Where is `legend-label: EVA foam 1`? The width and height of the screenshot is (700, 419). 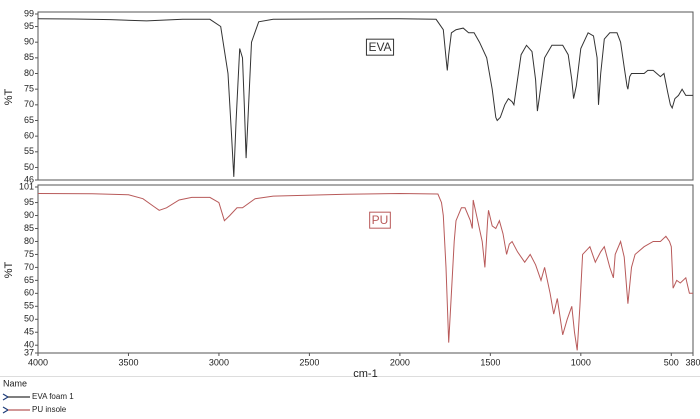 legend-label: EVA foam 1 is located at coordinates (53, 396).